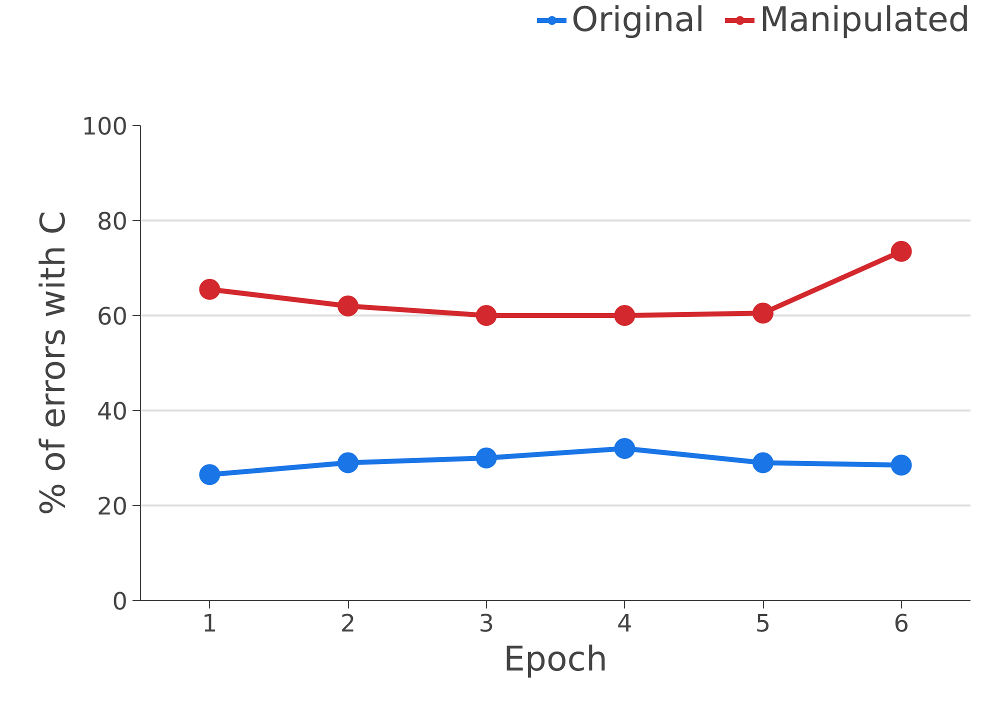 This screenshot has width=998, height=722. What do you see at coordinates (112, 222) in the screenshot?
I see `y-tick-label: 80` at bounding box center [112, 222].